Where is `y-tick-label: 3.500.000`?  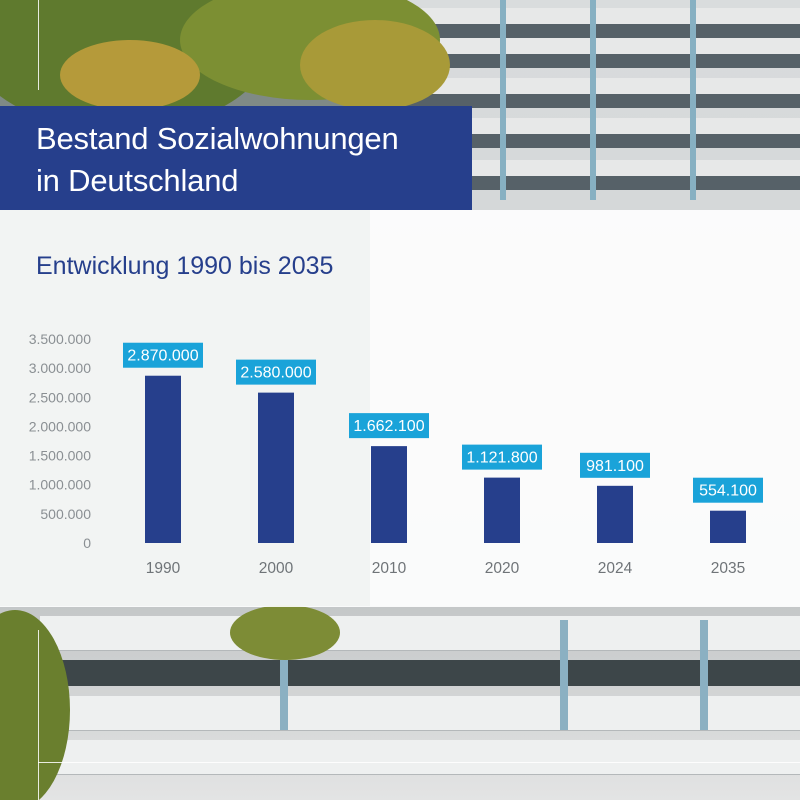 y-tick-label: 3.500.000 is located at coordinates (60, 339).